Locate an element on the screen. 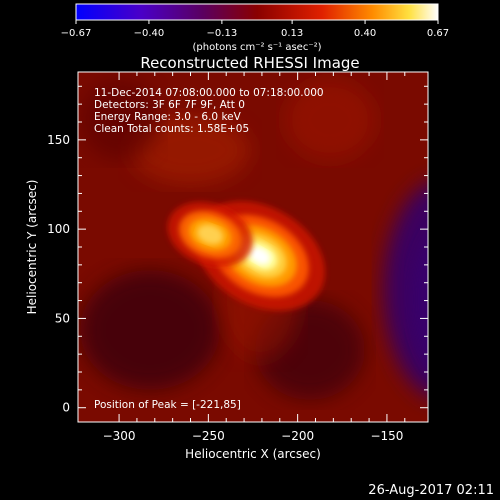 The image size is (500, 500). source-2-contour is located at coordinates (210, 234).